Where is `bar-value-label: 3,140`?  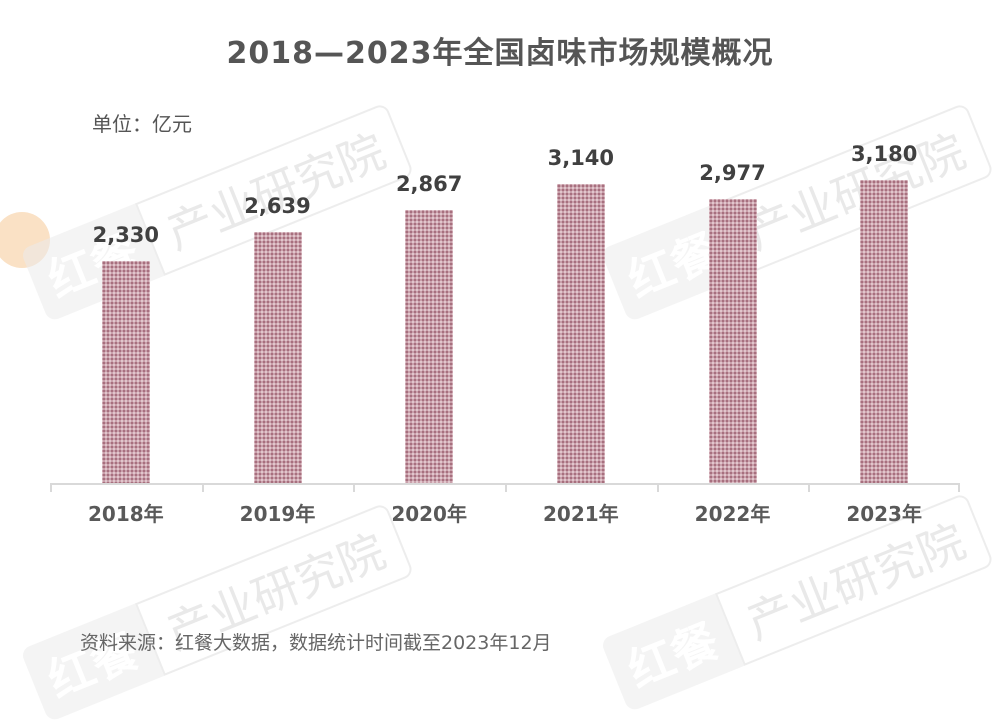 bar-value-label: 3,140 is located at coordinates (581, 157).